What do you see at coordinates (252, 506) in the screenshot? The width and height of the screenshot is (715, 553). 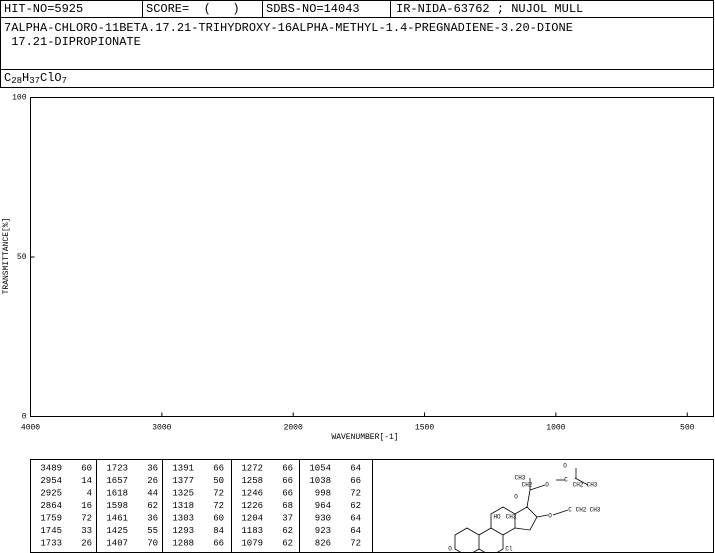 I see `peak-wavenumber: 1226` at bounding box center [252, 506].